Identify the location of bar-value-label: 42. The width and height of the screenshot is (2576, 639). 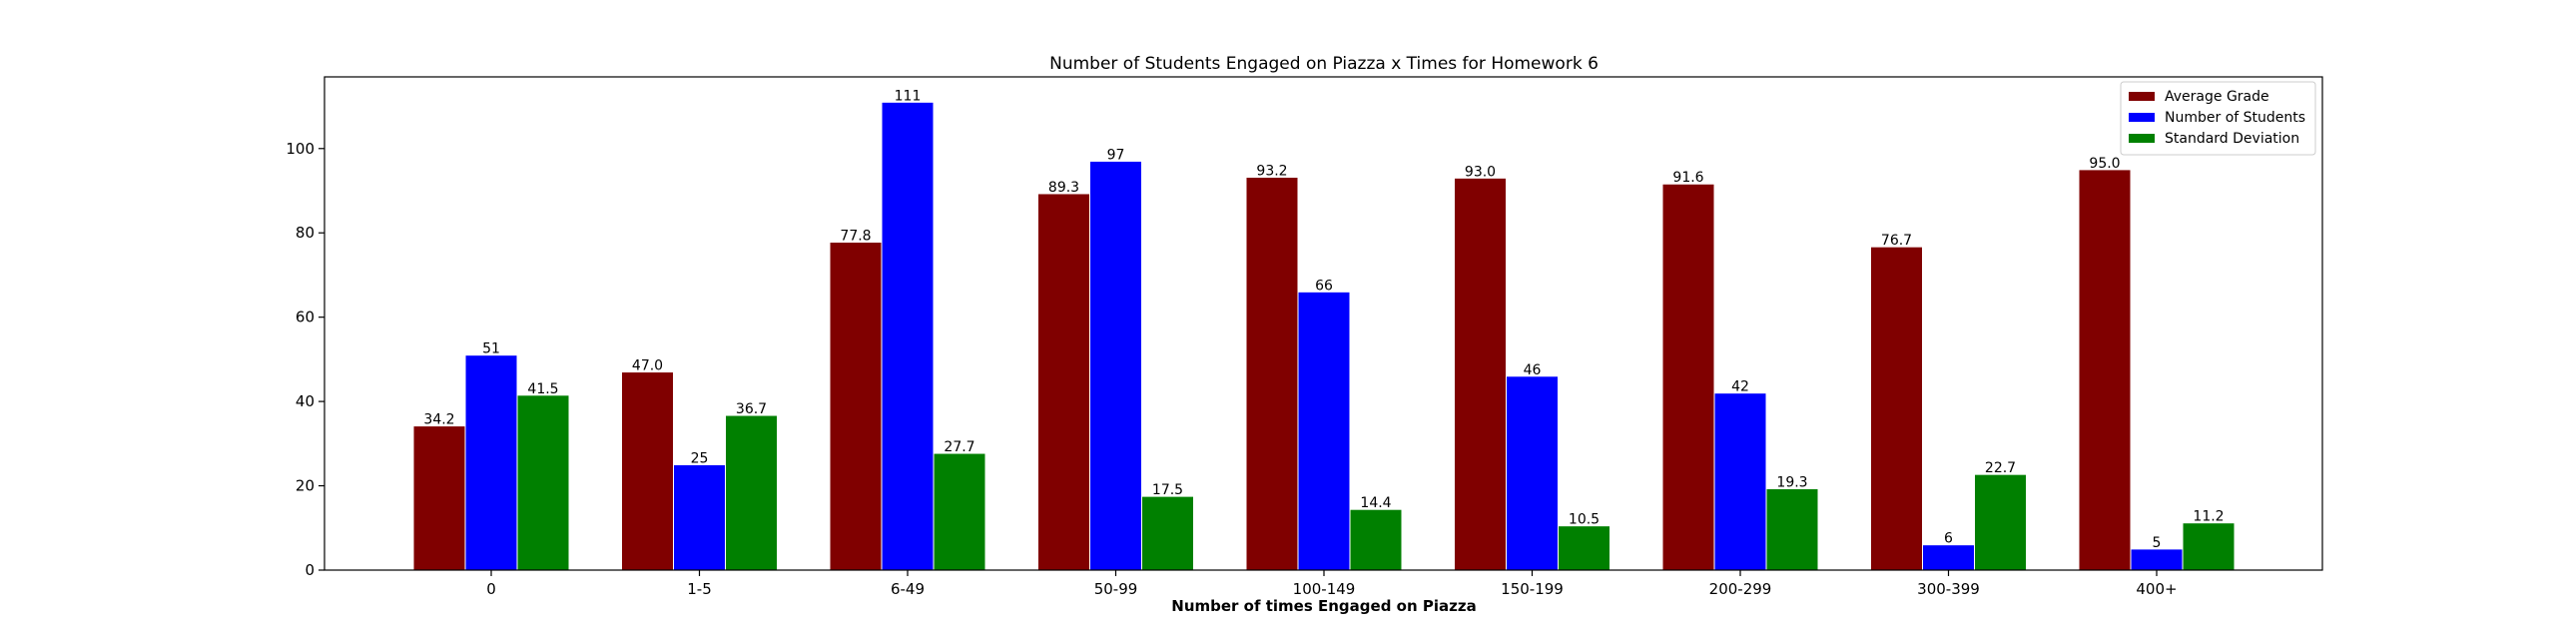
(1740, 387).